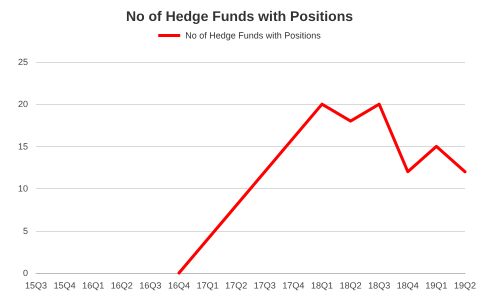 The height and width of the screenshot is (303, 479). Describe the element at coordinates (322, 285) in the screenshot. I see `x-tick-label: 18Q1` at that location.